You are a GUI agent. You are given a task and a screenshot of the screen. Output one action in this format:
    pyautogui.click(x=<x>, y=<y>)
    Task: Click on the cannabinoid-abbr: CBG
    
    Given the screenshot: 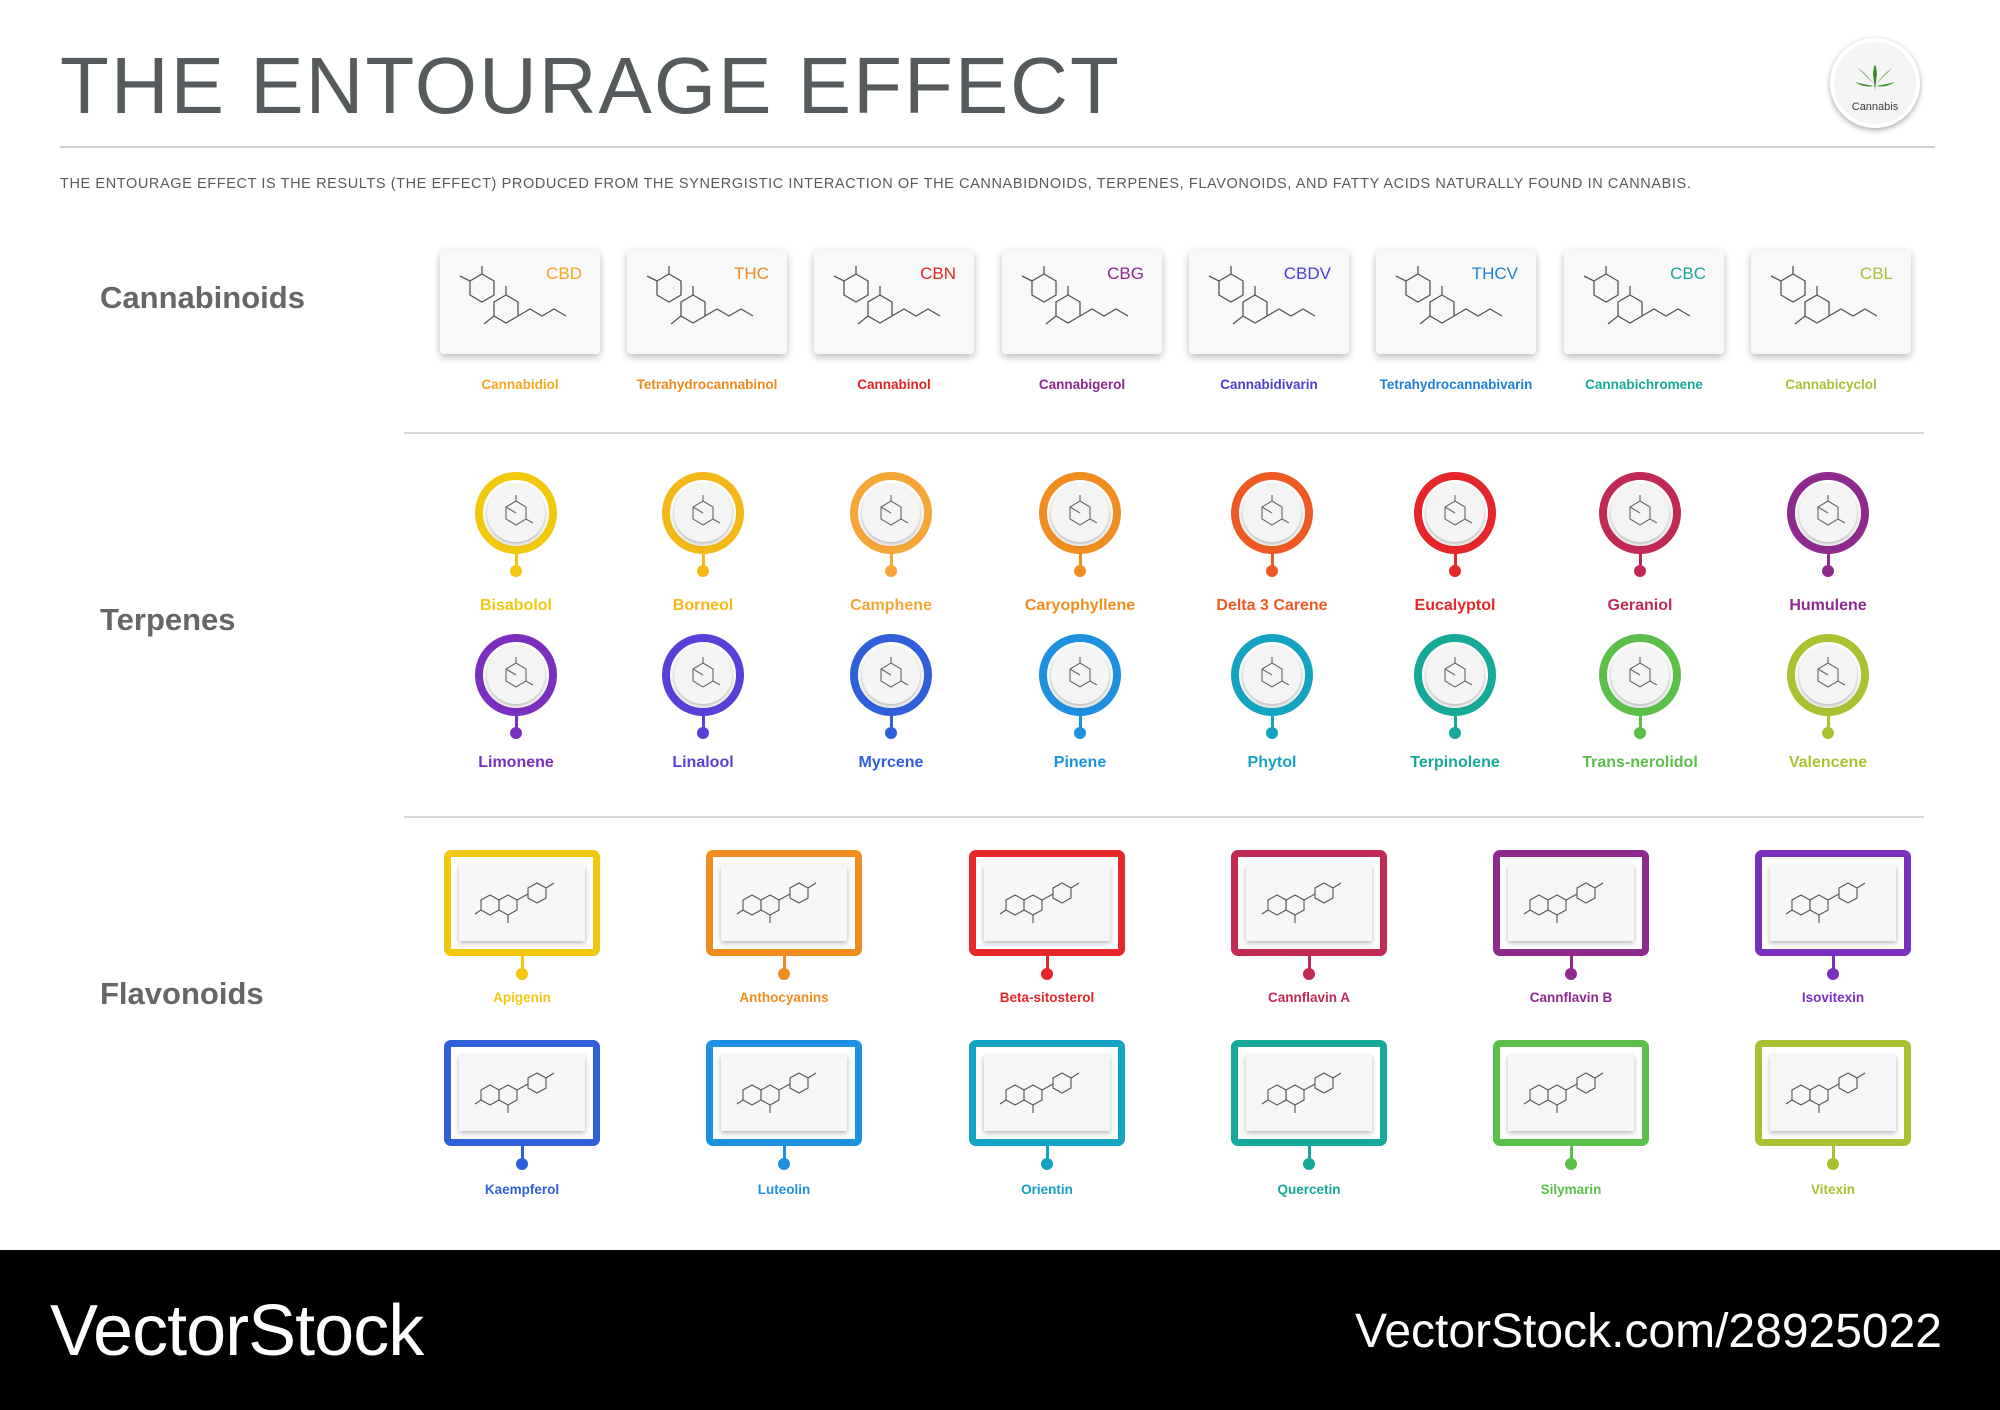 What is the action you would take?
    pyautogui.click(x=1125, y=273)
    